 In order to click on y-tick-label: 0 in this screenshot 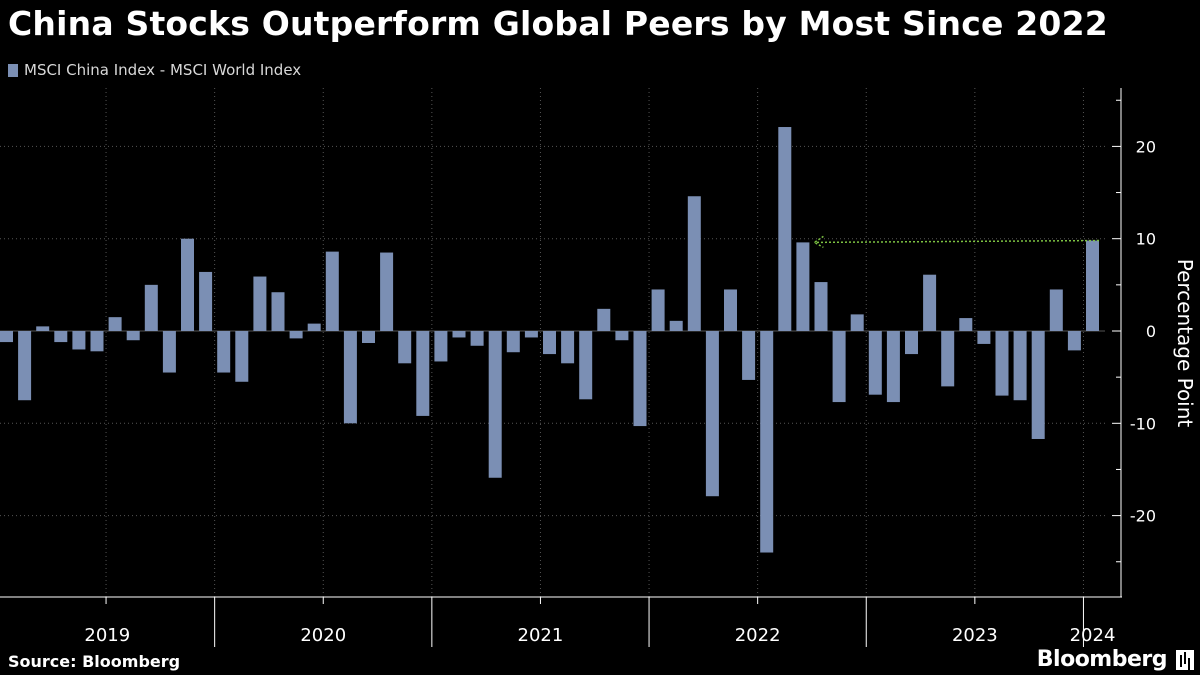, I will do `click(1151, 331)`.